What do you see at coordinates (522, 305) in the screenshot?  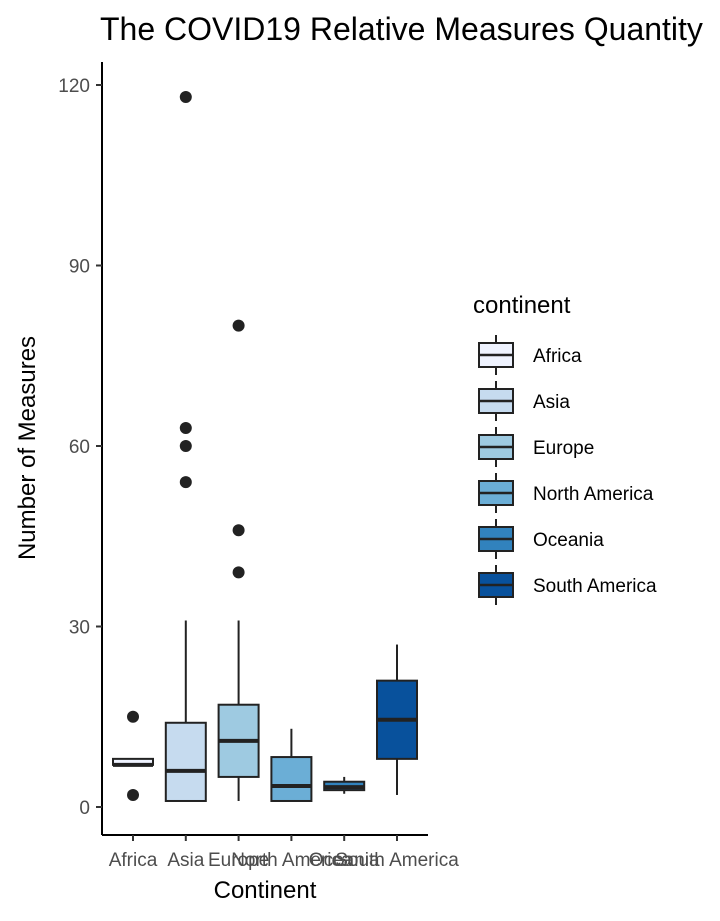 I see `legend-title: continent` at bounding box center [522, 305].